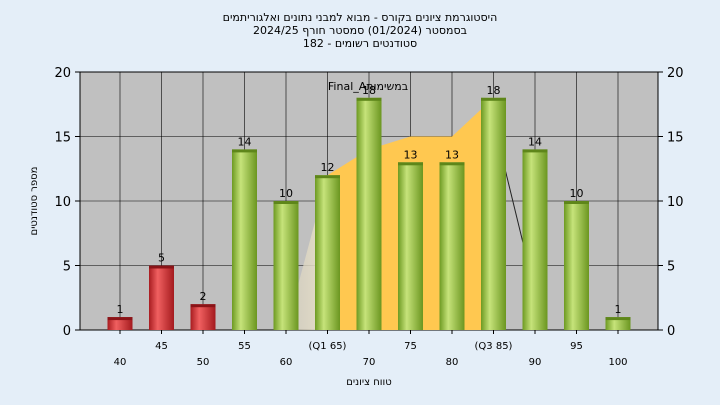 The image size is (720, 405). I want to click on bar-value-label: 12, so click(328, 167).